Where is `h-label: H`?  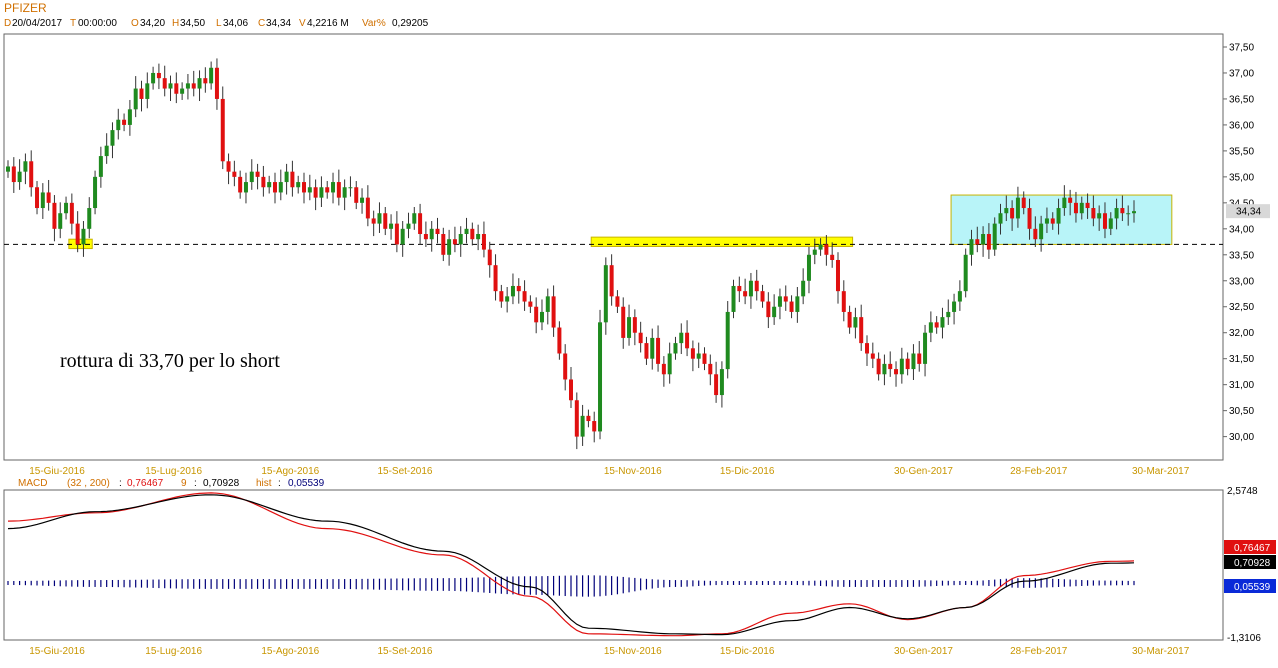
h-label: H is located at coordinates (175, 23).